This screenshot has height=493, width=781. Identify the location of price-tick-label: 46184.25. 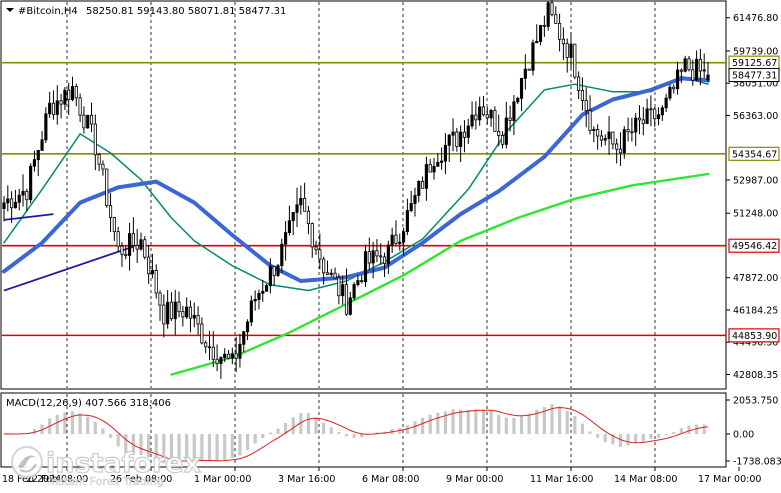
(755, 310).